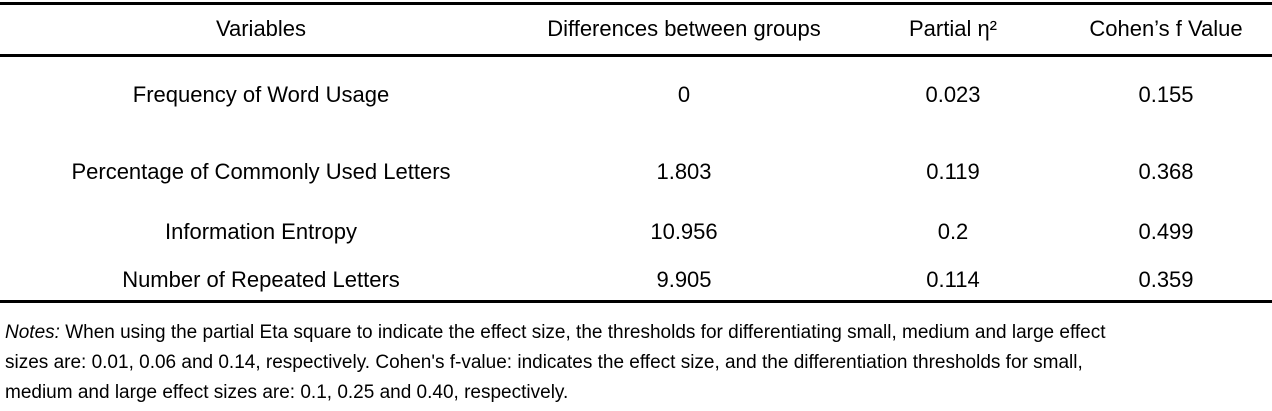 The height and width of the screenshot is (411, 1272). Describe the element at coordinates (953, 279) in the screenshot. I see `cell-partial-eta: 0.114` at that location.